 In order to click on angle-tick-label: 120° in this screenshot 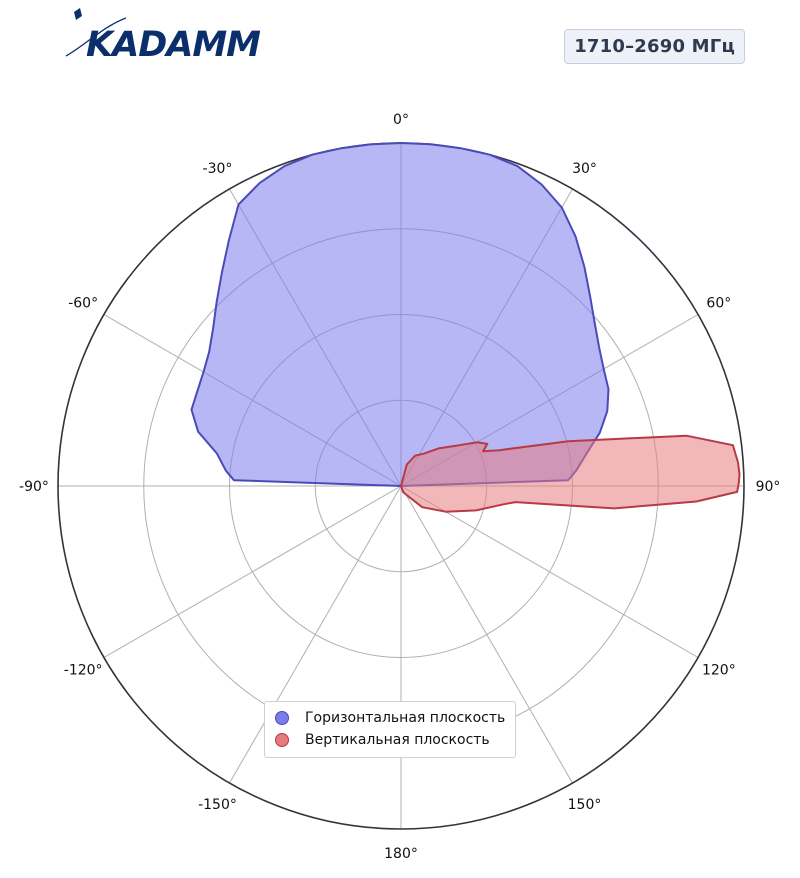, I will do `click(719, 671)`.